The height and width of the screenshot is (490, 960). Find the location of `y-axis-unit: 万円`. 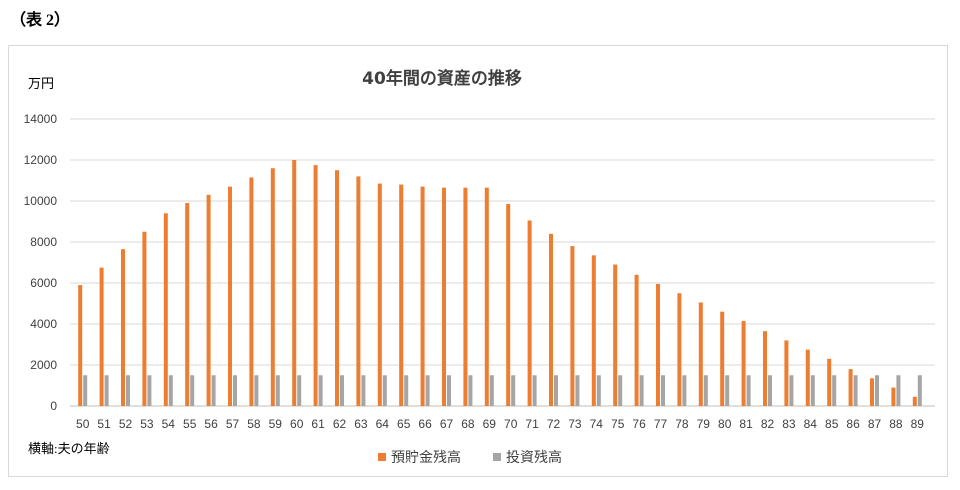

y-axis-unit: 万円 is located at coordinates (41, 83).